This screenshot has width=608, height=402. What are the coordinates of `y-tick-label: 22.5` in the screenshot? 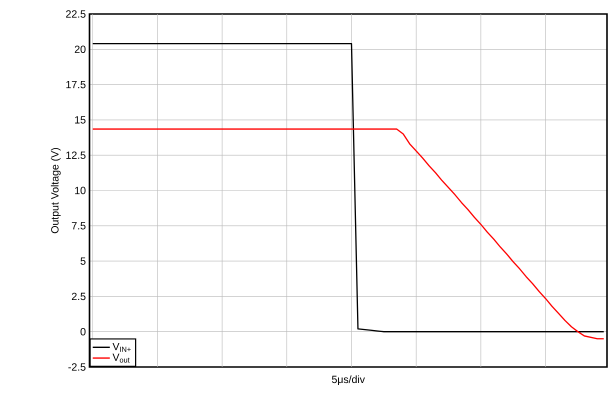 It's located at (76, 14).